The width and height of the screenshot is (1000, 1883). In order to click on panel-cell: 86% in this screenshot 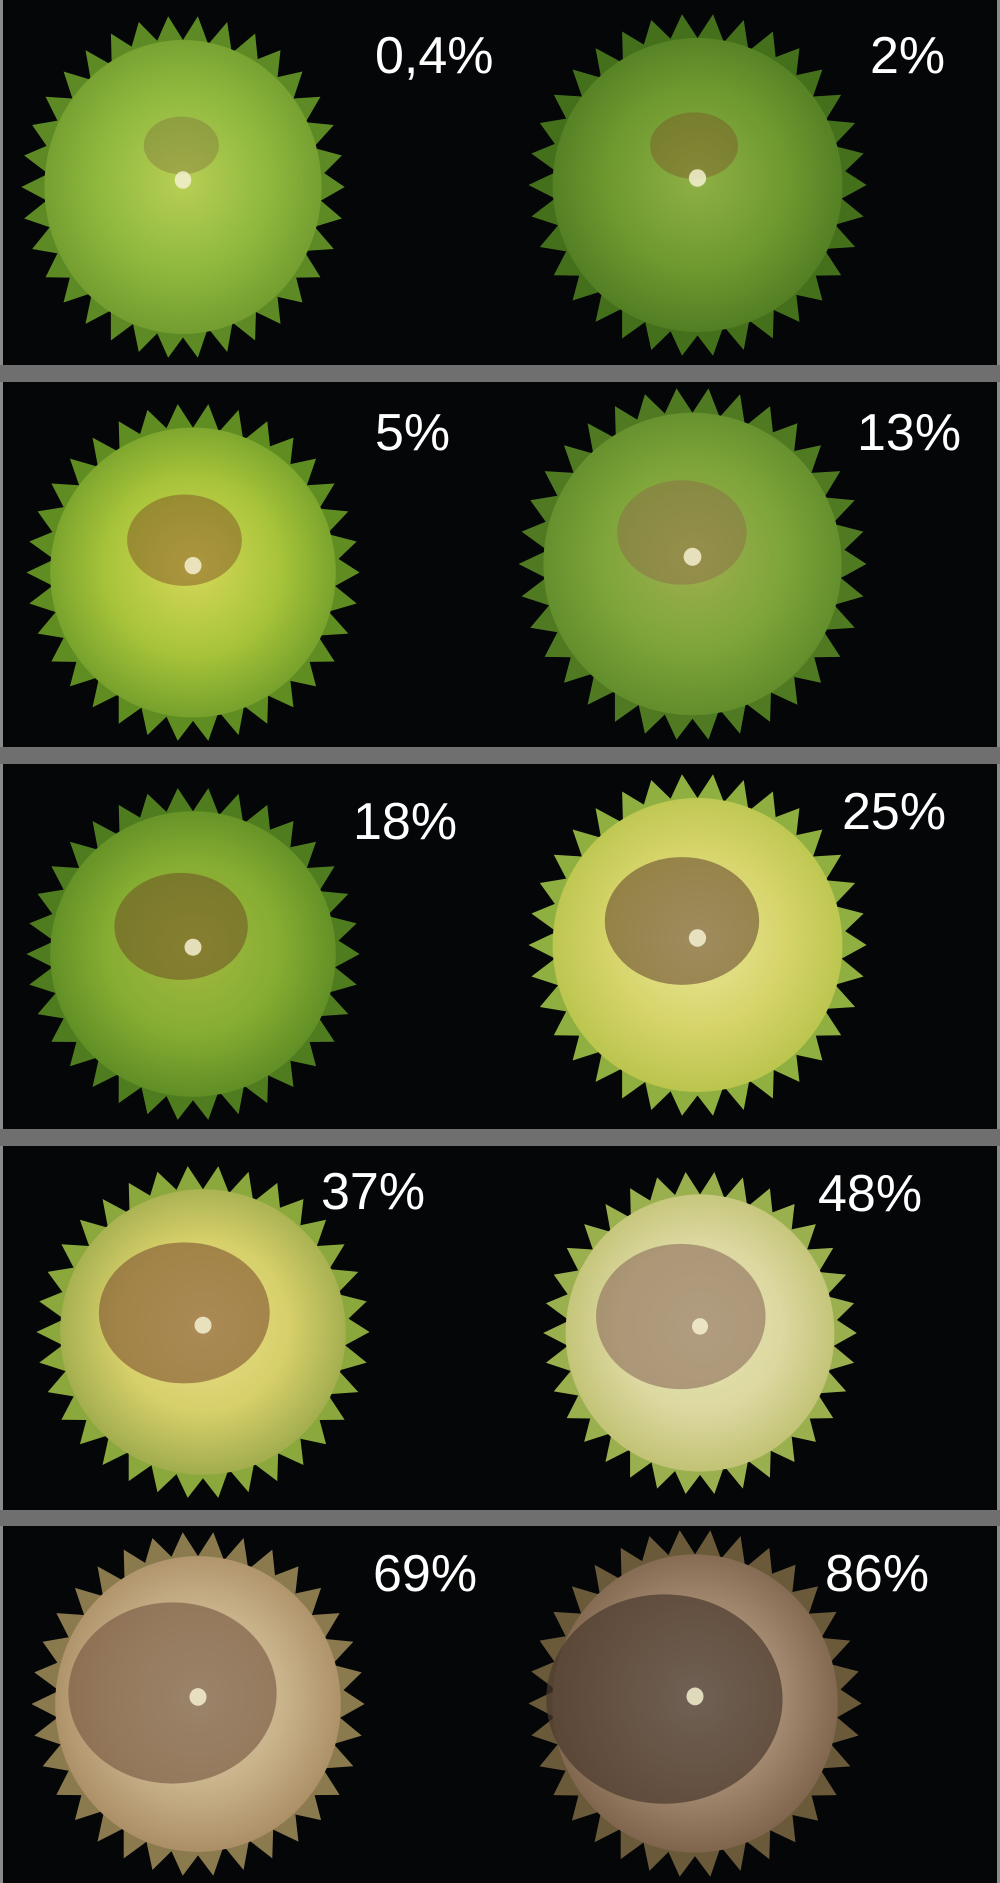, I will do `click(748, 1704)`.